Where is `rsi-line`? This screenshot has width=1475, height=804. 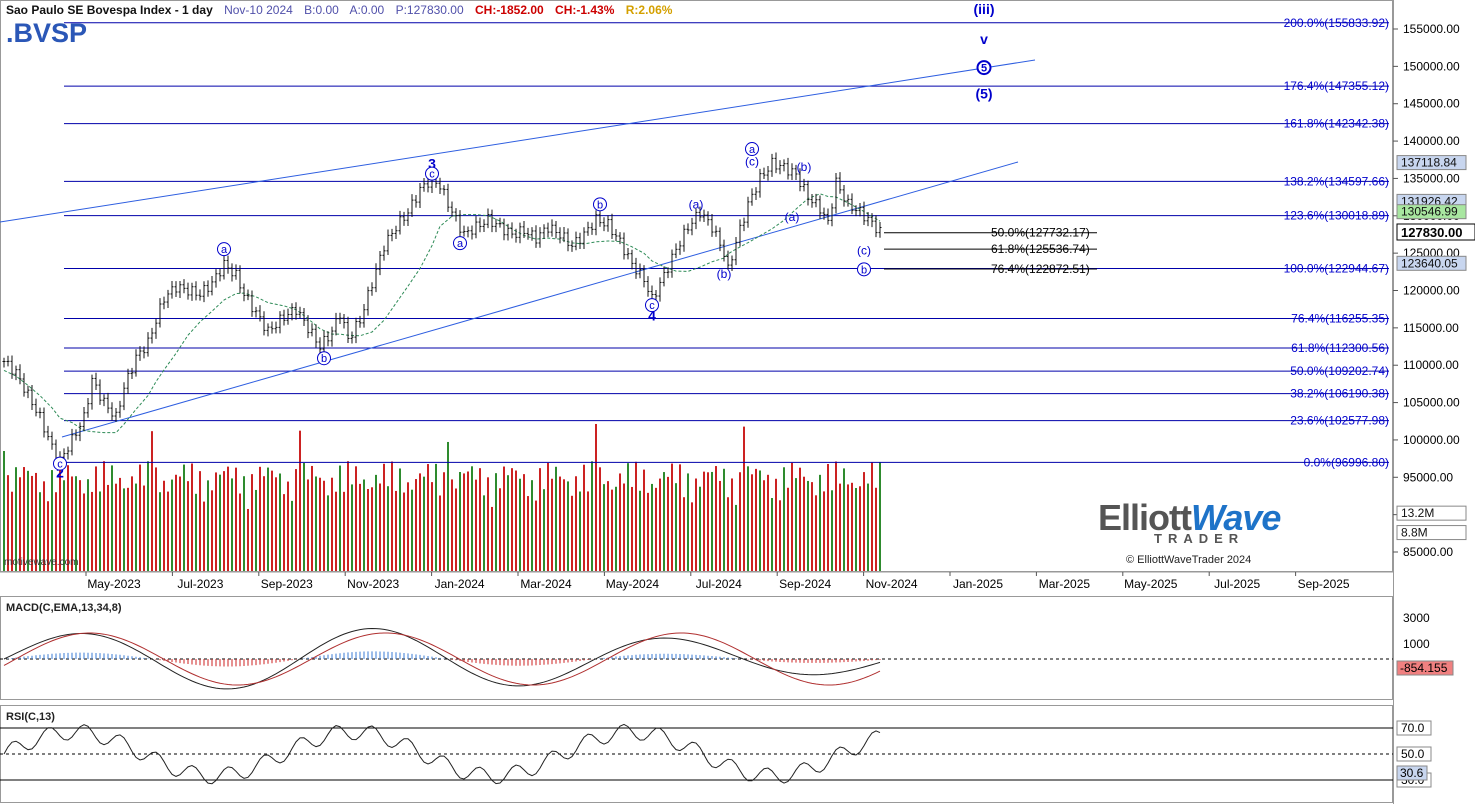
rsi-line is located at coordinates (442, 754).